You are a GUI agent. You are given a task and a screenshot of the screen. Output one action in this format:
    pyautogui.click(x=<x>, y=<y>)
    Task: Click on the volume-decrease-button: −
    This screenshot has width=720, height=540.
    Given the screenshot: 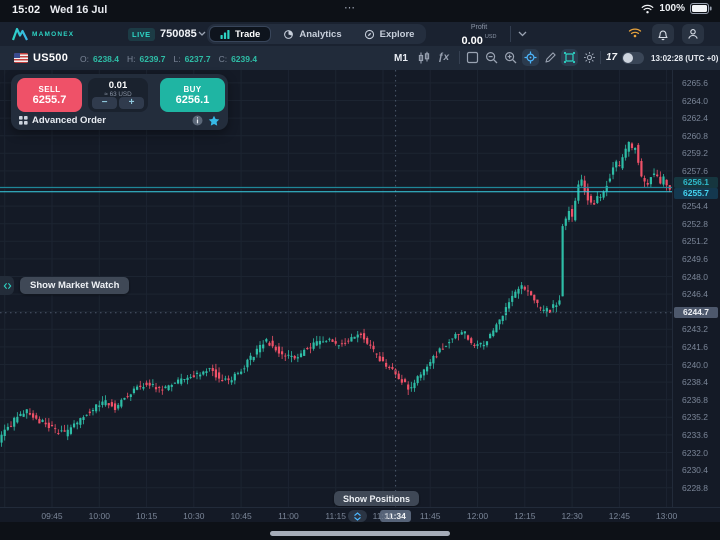 What is the action you would take?
    pyautogui.click(x=104, y=103)
    